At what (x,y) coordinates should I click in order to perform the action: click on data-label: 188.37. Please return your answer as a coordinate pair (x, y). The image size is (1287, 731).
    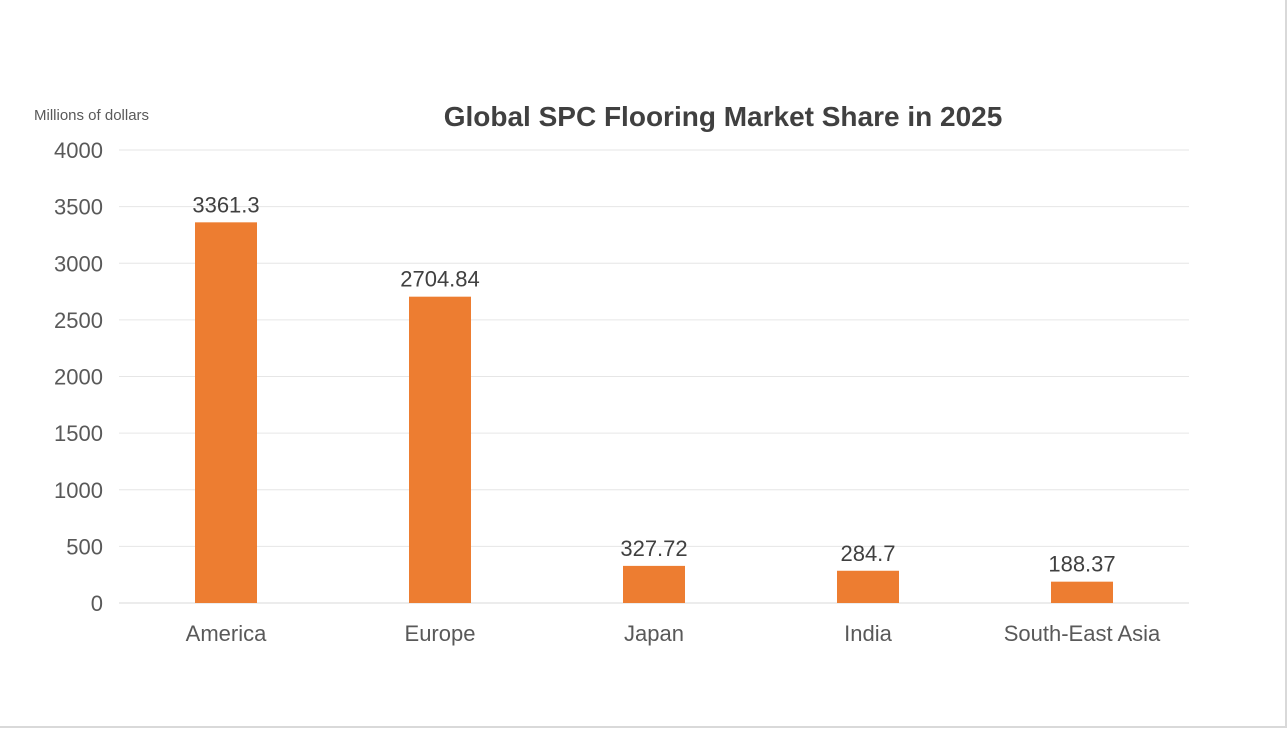
    Looking at the image, I should click on (1081, 564).